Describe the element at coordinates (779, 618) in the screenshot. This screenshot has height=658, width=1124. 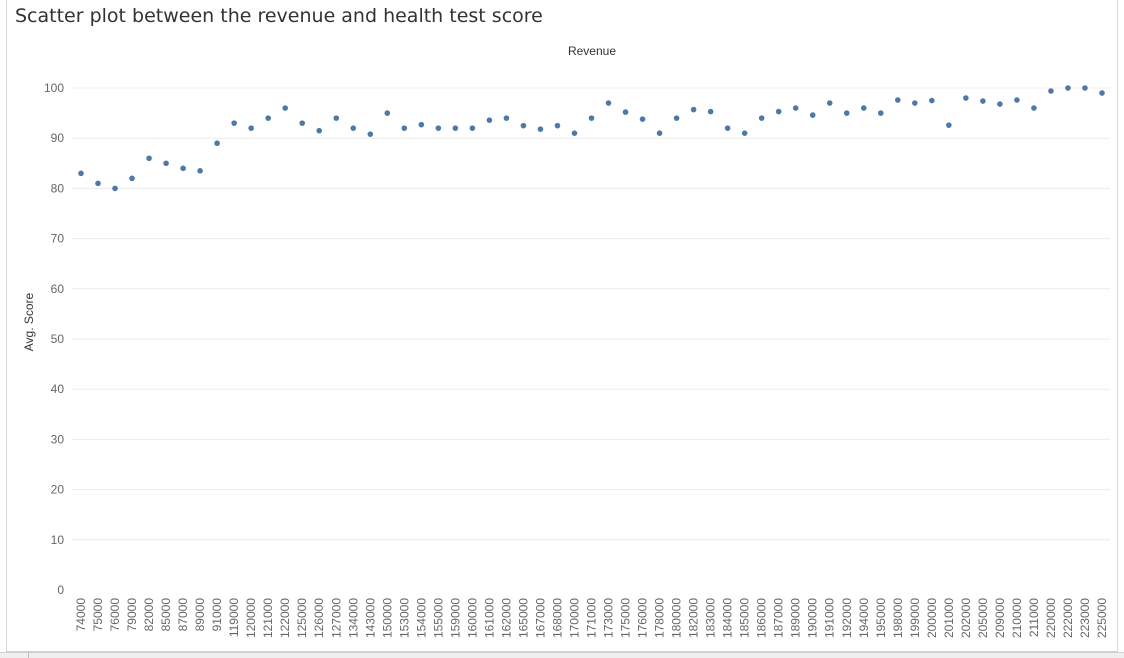
I see `x-tick-label: 187000` at that location.